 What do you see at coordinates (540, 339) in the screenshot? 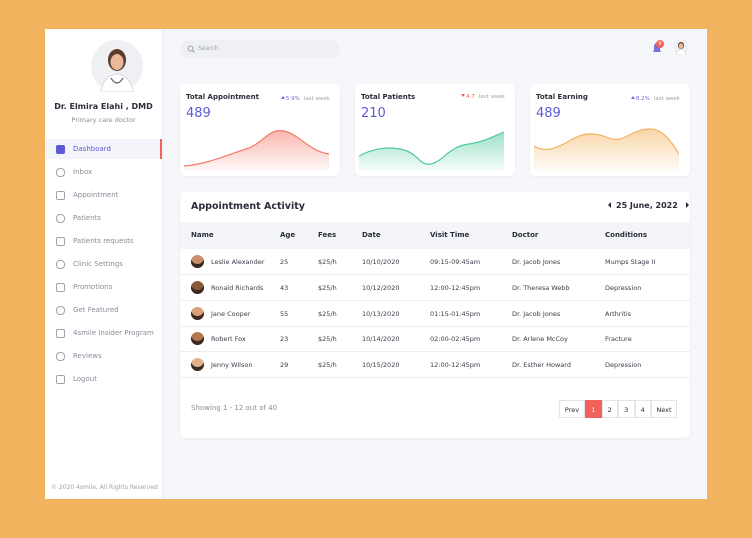
I see `cell: Dr. Arlene McCoy` at bounding box center [540, 339].